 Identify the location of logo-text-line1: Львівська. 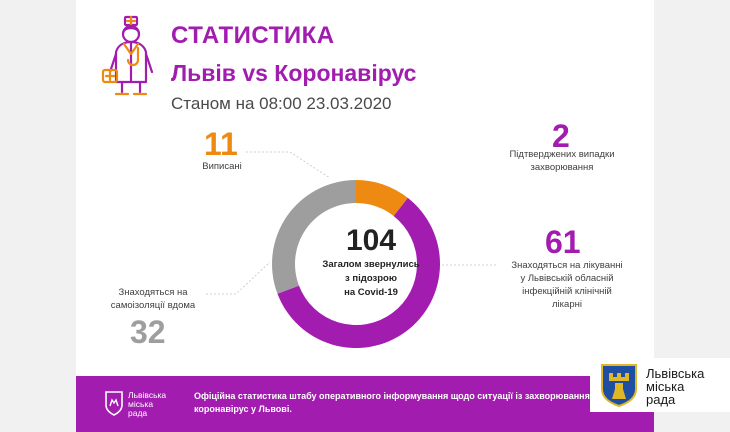
(675, 373).